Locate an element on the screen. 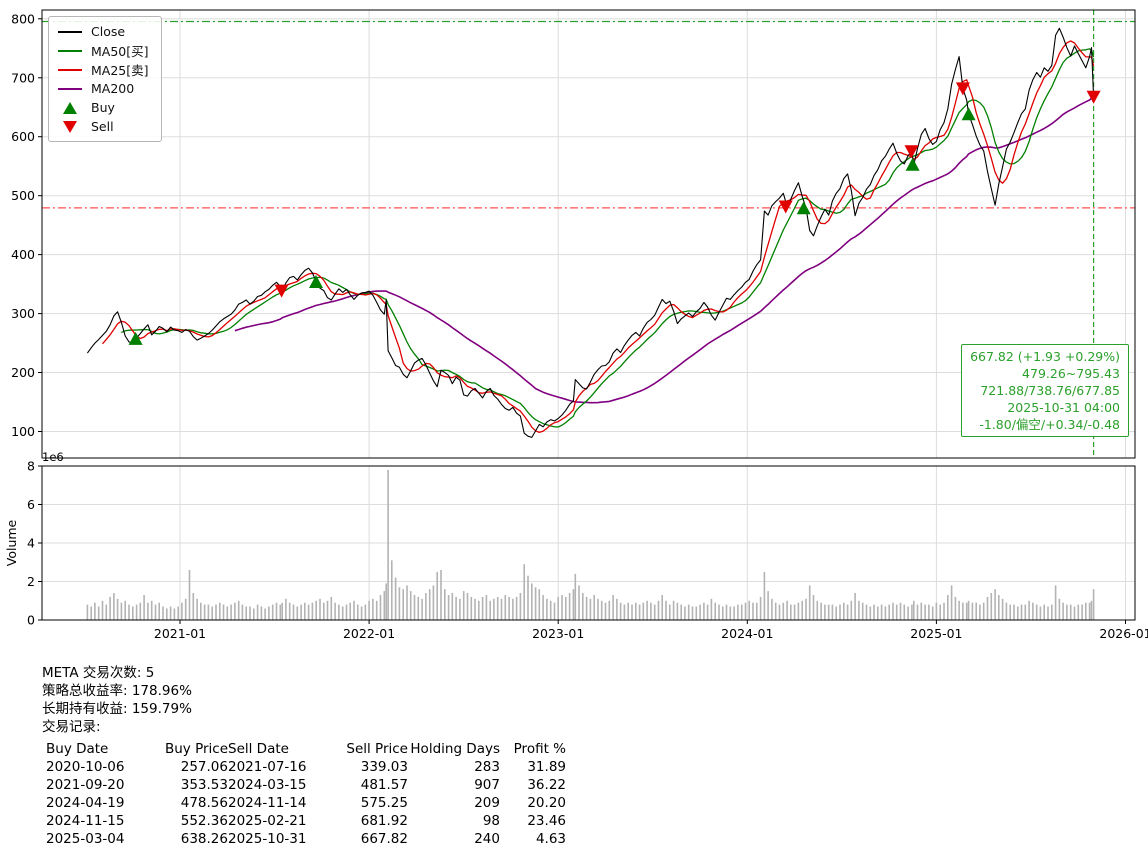  table-cell: 478.56 is located at coordinates (204, 803).